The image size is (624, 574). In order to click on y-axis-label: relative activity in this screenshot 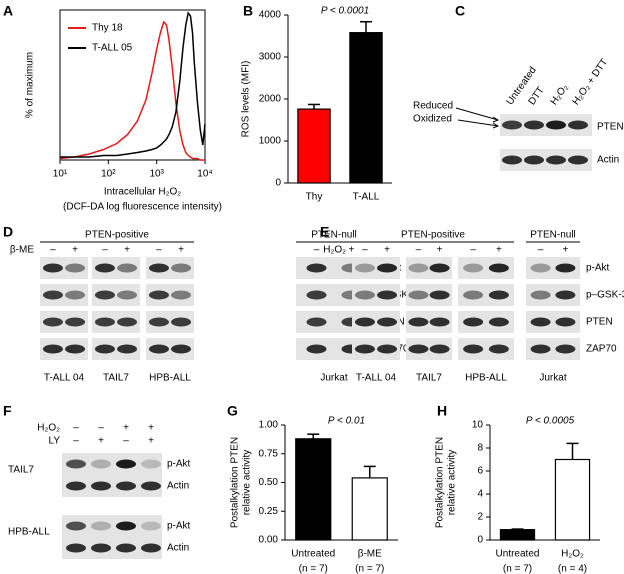, I will do `click(247, 483)`.